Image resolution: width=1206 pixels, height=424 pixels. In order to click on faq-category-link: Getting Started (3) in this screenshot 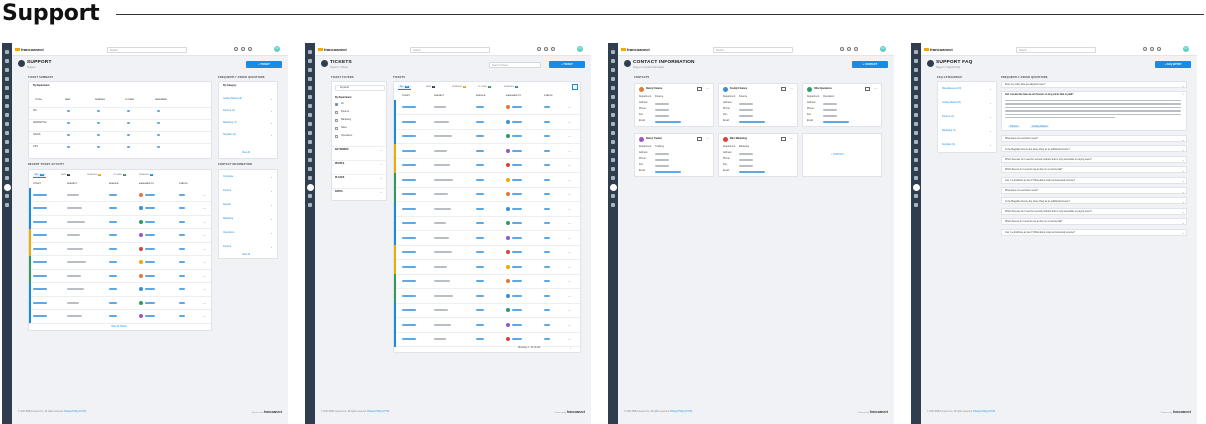, I will do `click(951, 103)`.